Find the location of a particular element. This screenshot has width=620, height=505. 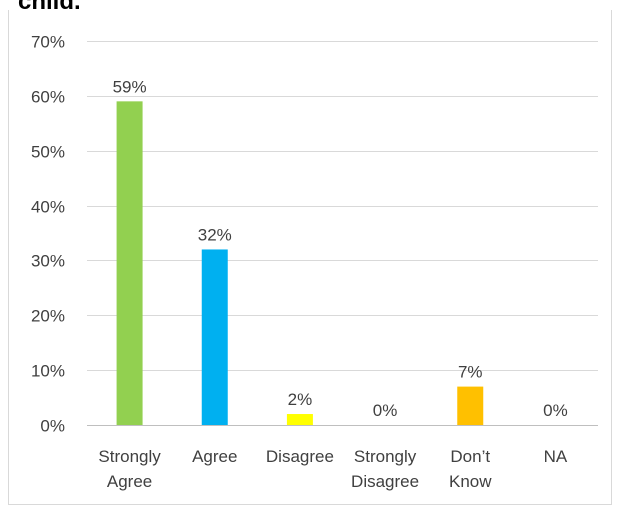

y-tick-label: 10% is located at coordinates (48, 371).